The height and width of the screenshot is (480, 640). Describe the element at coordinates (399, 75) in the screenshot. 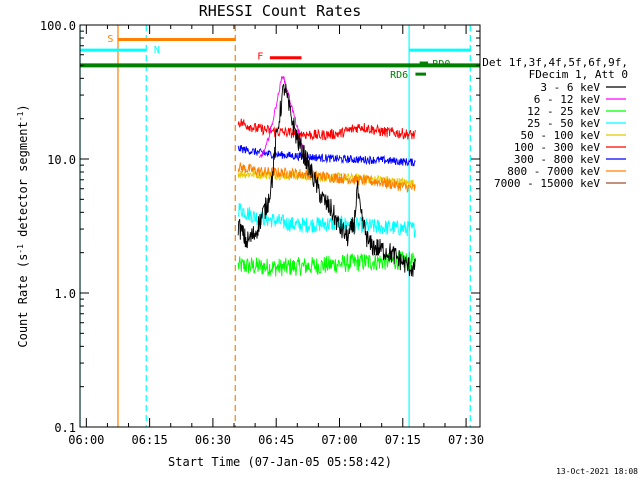

I see `annotation-label-rd6: RD6` at that location.